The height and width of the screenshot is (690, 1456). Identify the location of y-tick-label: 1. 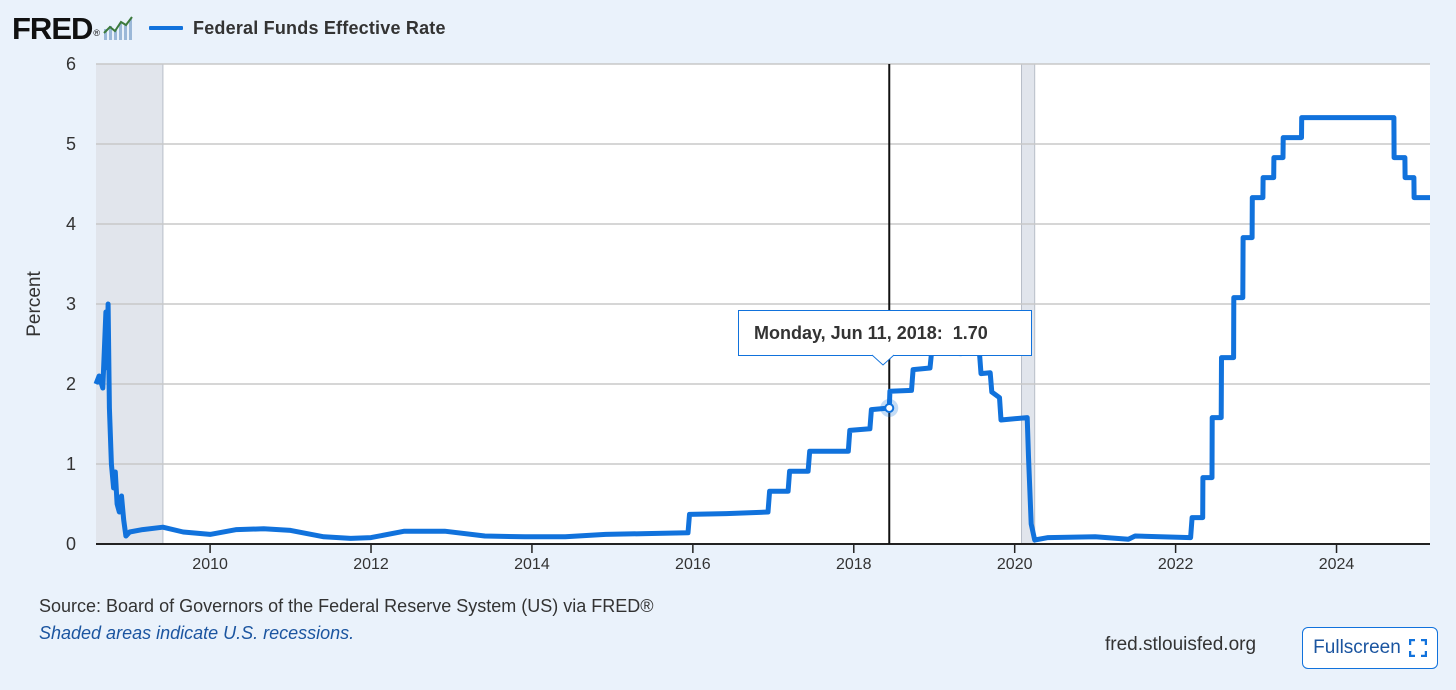
(71, 464).